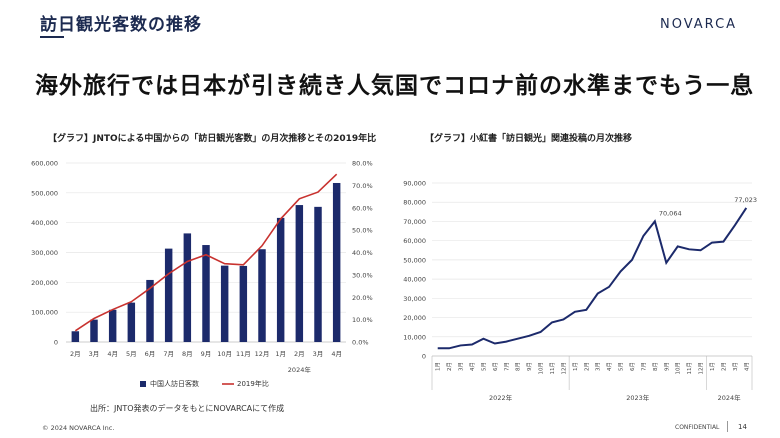 The image size is (780, 438). Describe the element at coordinates (362, 320) in the screenshot. I see `chart1-yright-tick: 10.0%` at that location.